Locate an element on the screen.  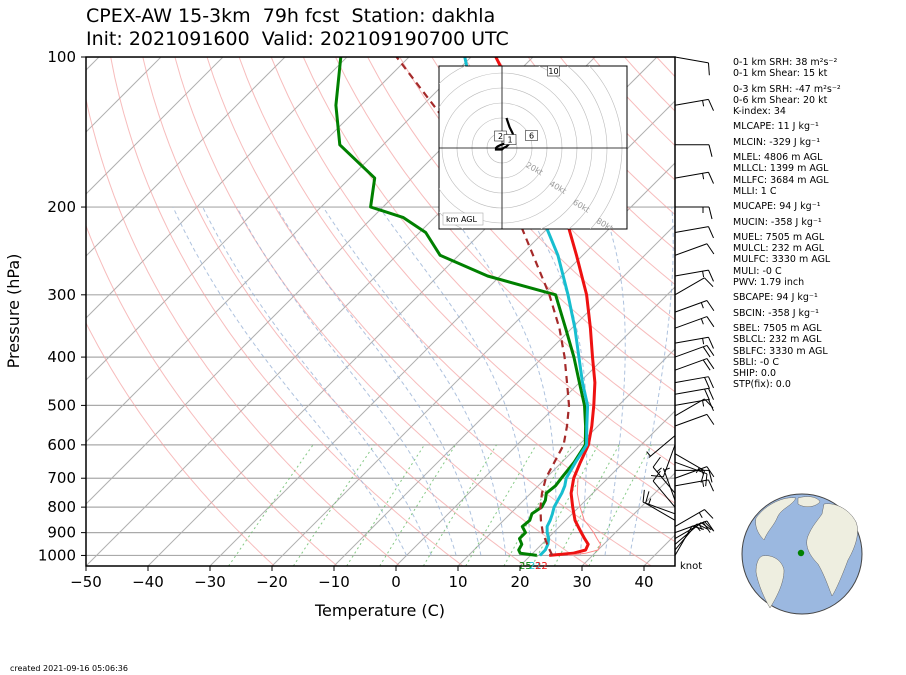
stat-line: MULI: -0 C is located at coordinates (757, 271).